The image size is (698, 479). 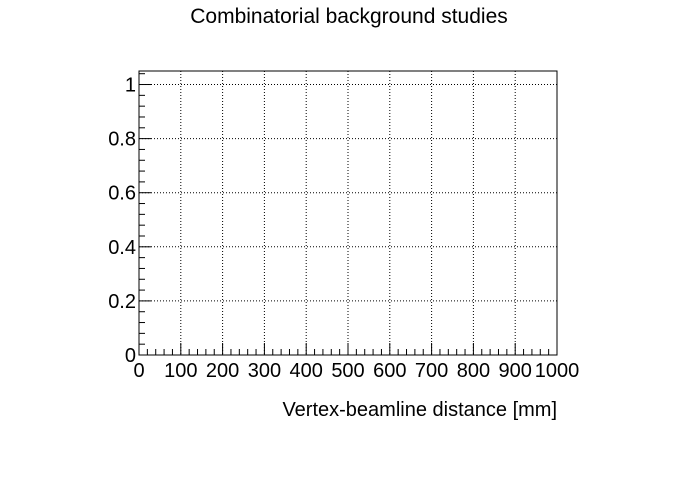 I want to click on y-tick-labels: 0 0.2 0.4 0.6 0.8 1, so click(x=122, y=221).